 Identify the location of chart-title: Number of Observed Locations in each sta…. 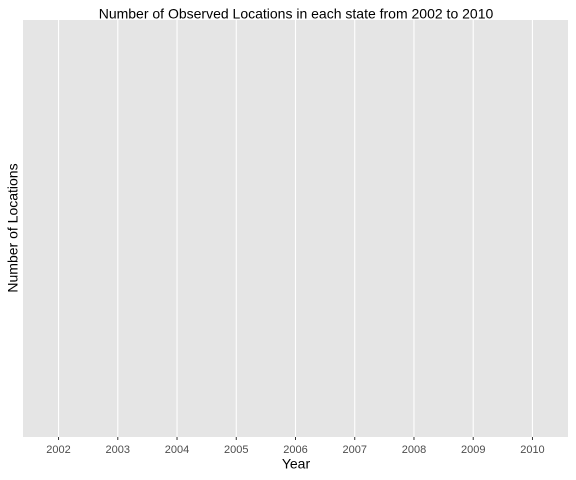
(296, 14).